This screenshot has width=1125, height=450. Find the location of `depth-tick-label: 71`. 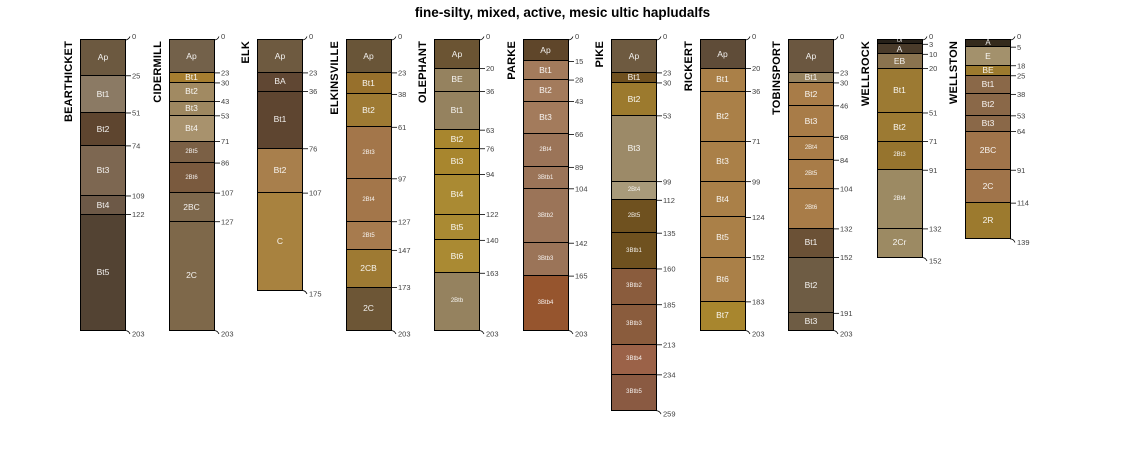

depth-tick-label: 71 is located at coordinates (756, 141).